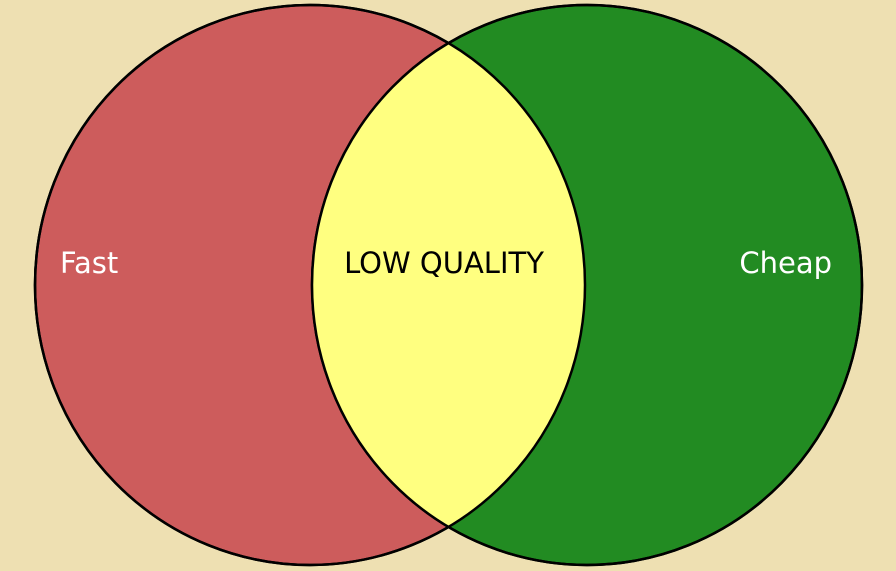 This screenshot has width=896, height=571. I want to click on cheap-label: Cheap, so click(785, 263).